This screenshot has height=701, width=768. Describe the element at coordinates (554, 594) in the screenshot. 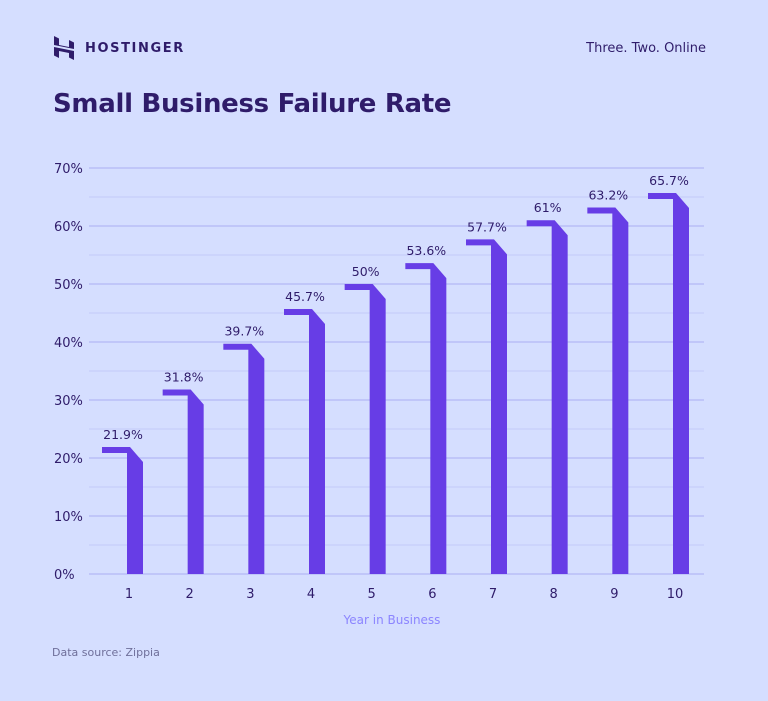

I see `x-tick-label: 8` at that location.